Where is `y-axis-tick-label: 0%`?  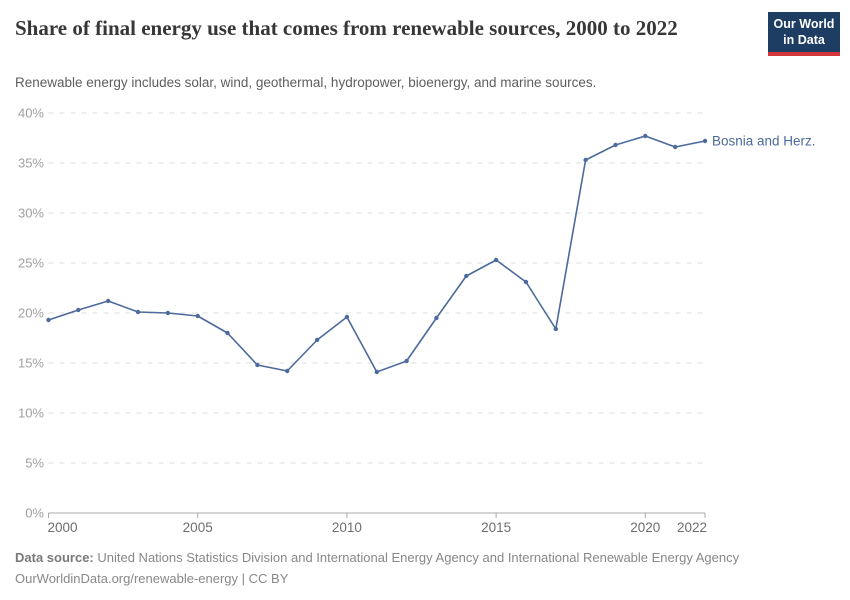 y-axis-tick-label: 0% is located at coordinates (34, 513).